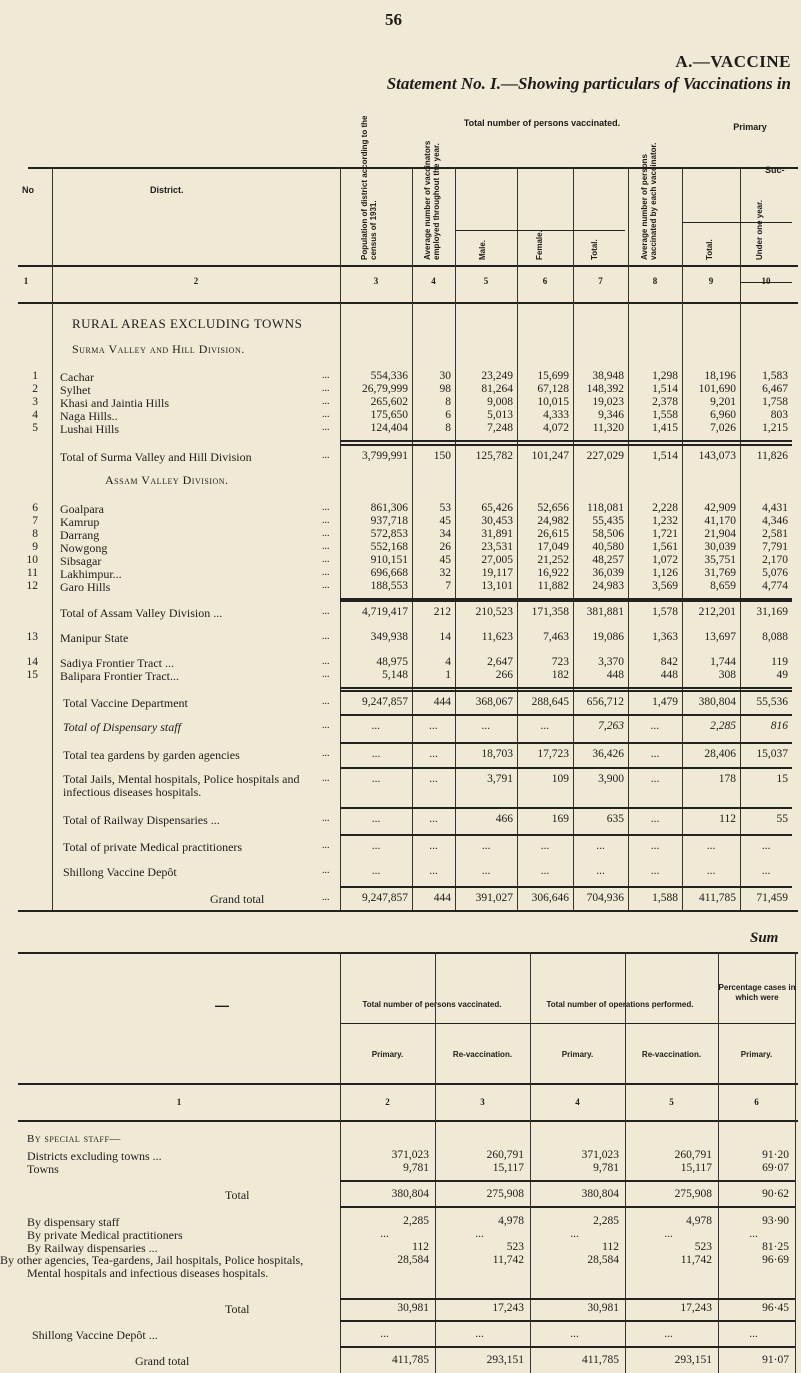  Describe the element at coordinates (620, 1004) in the screenshot. I see `header-operations: Total number of operations performed.` at that location.